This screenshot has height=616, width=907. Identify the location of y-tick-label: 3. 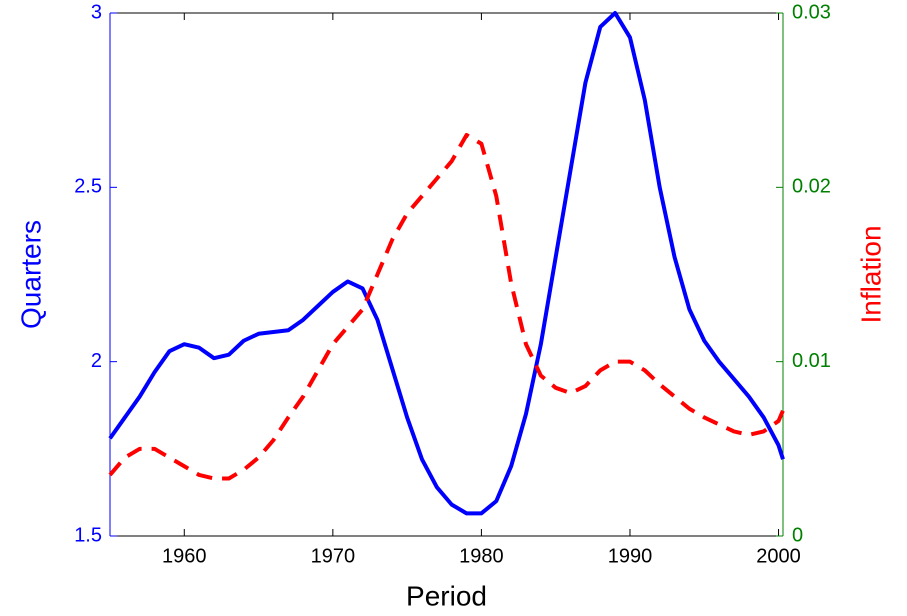
(96, 12).